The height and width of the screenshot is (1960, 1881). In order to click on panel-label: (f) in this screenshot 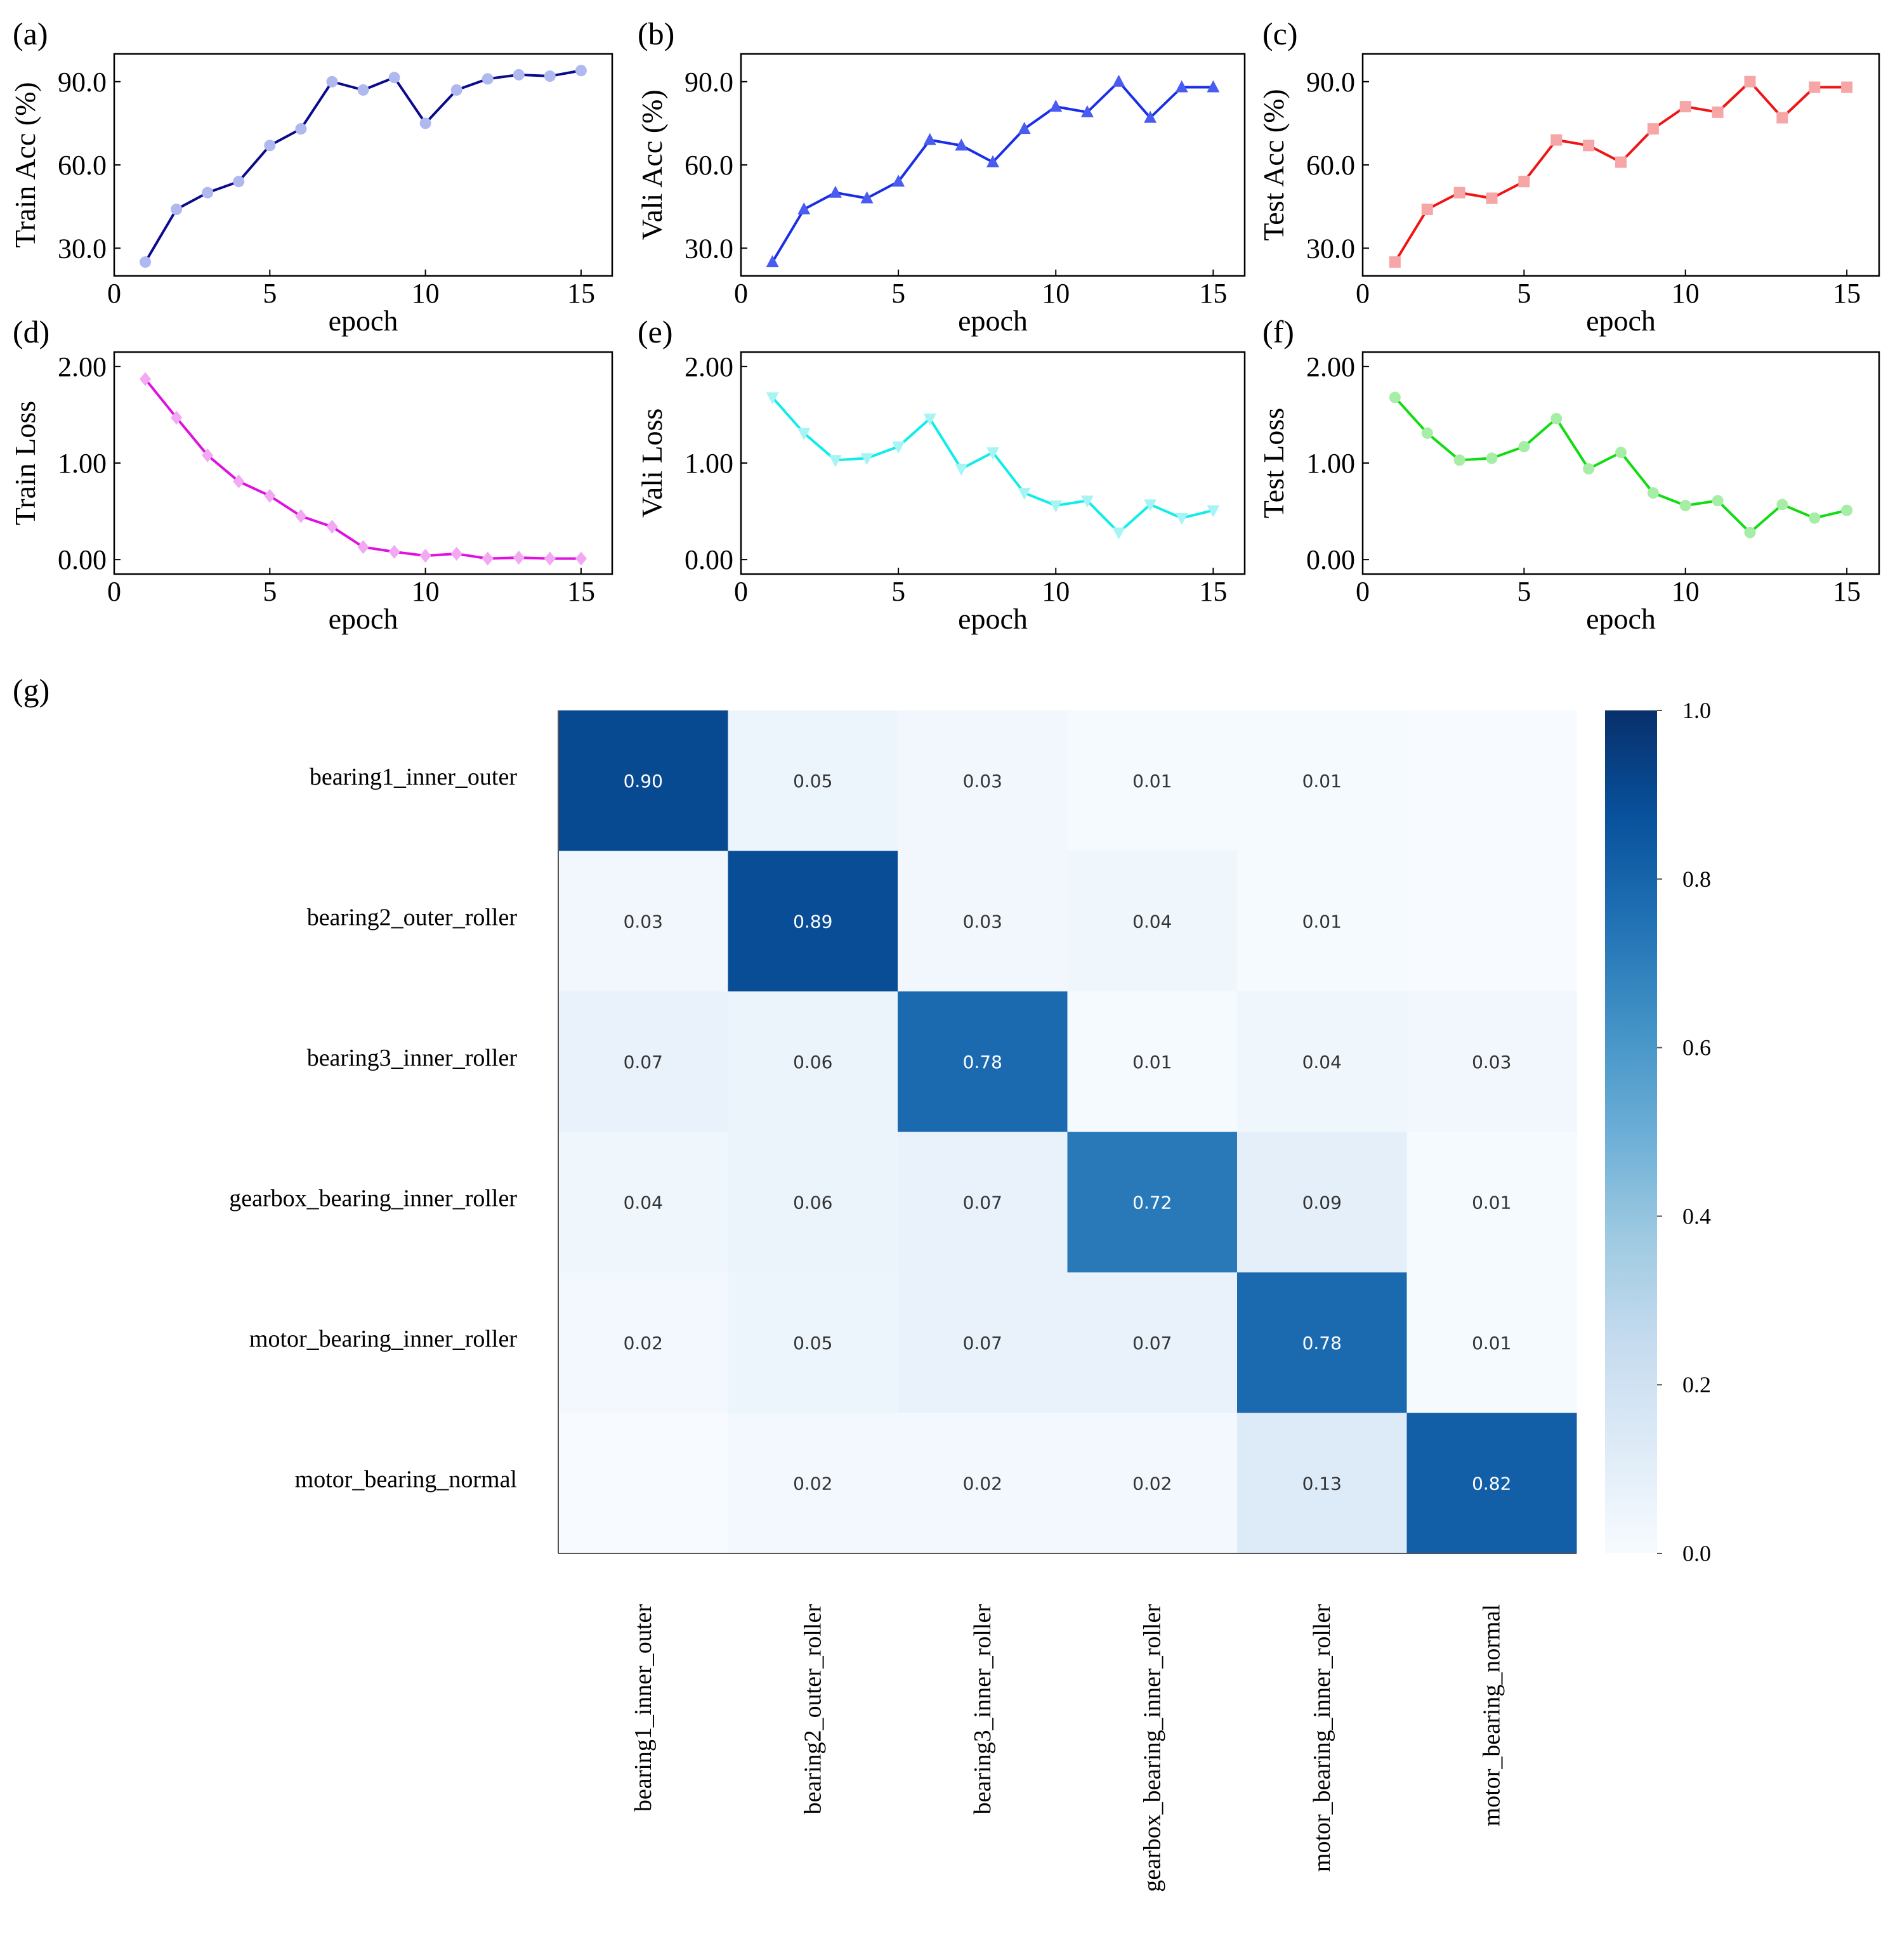, I will do `click(1278, 332)`.